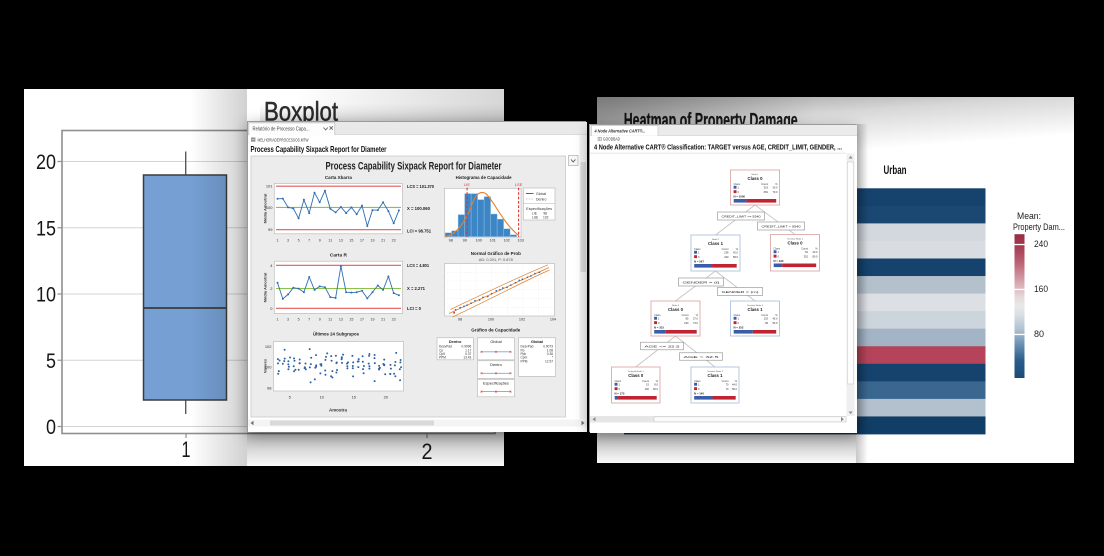 The width and height of the screenshot is (1104, 556). I want to click on svg-text: Normal Gráfico de Prob, so click(496, 254).